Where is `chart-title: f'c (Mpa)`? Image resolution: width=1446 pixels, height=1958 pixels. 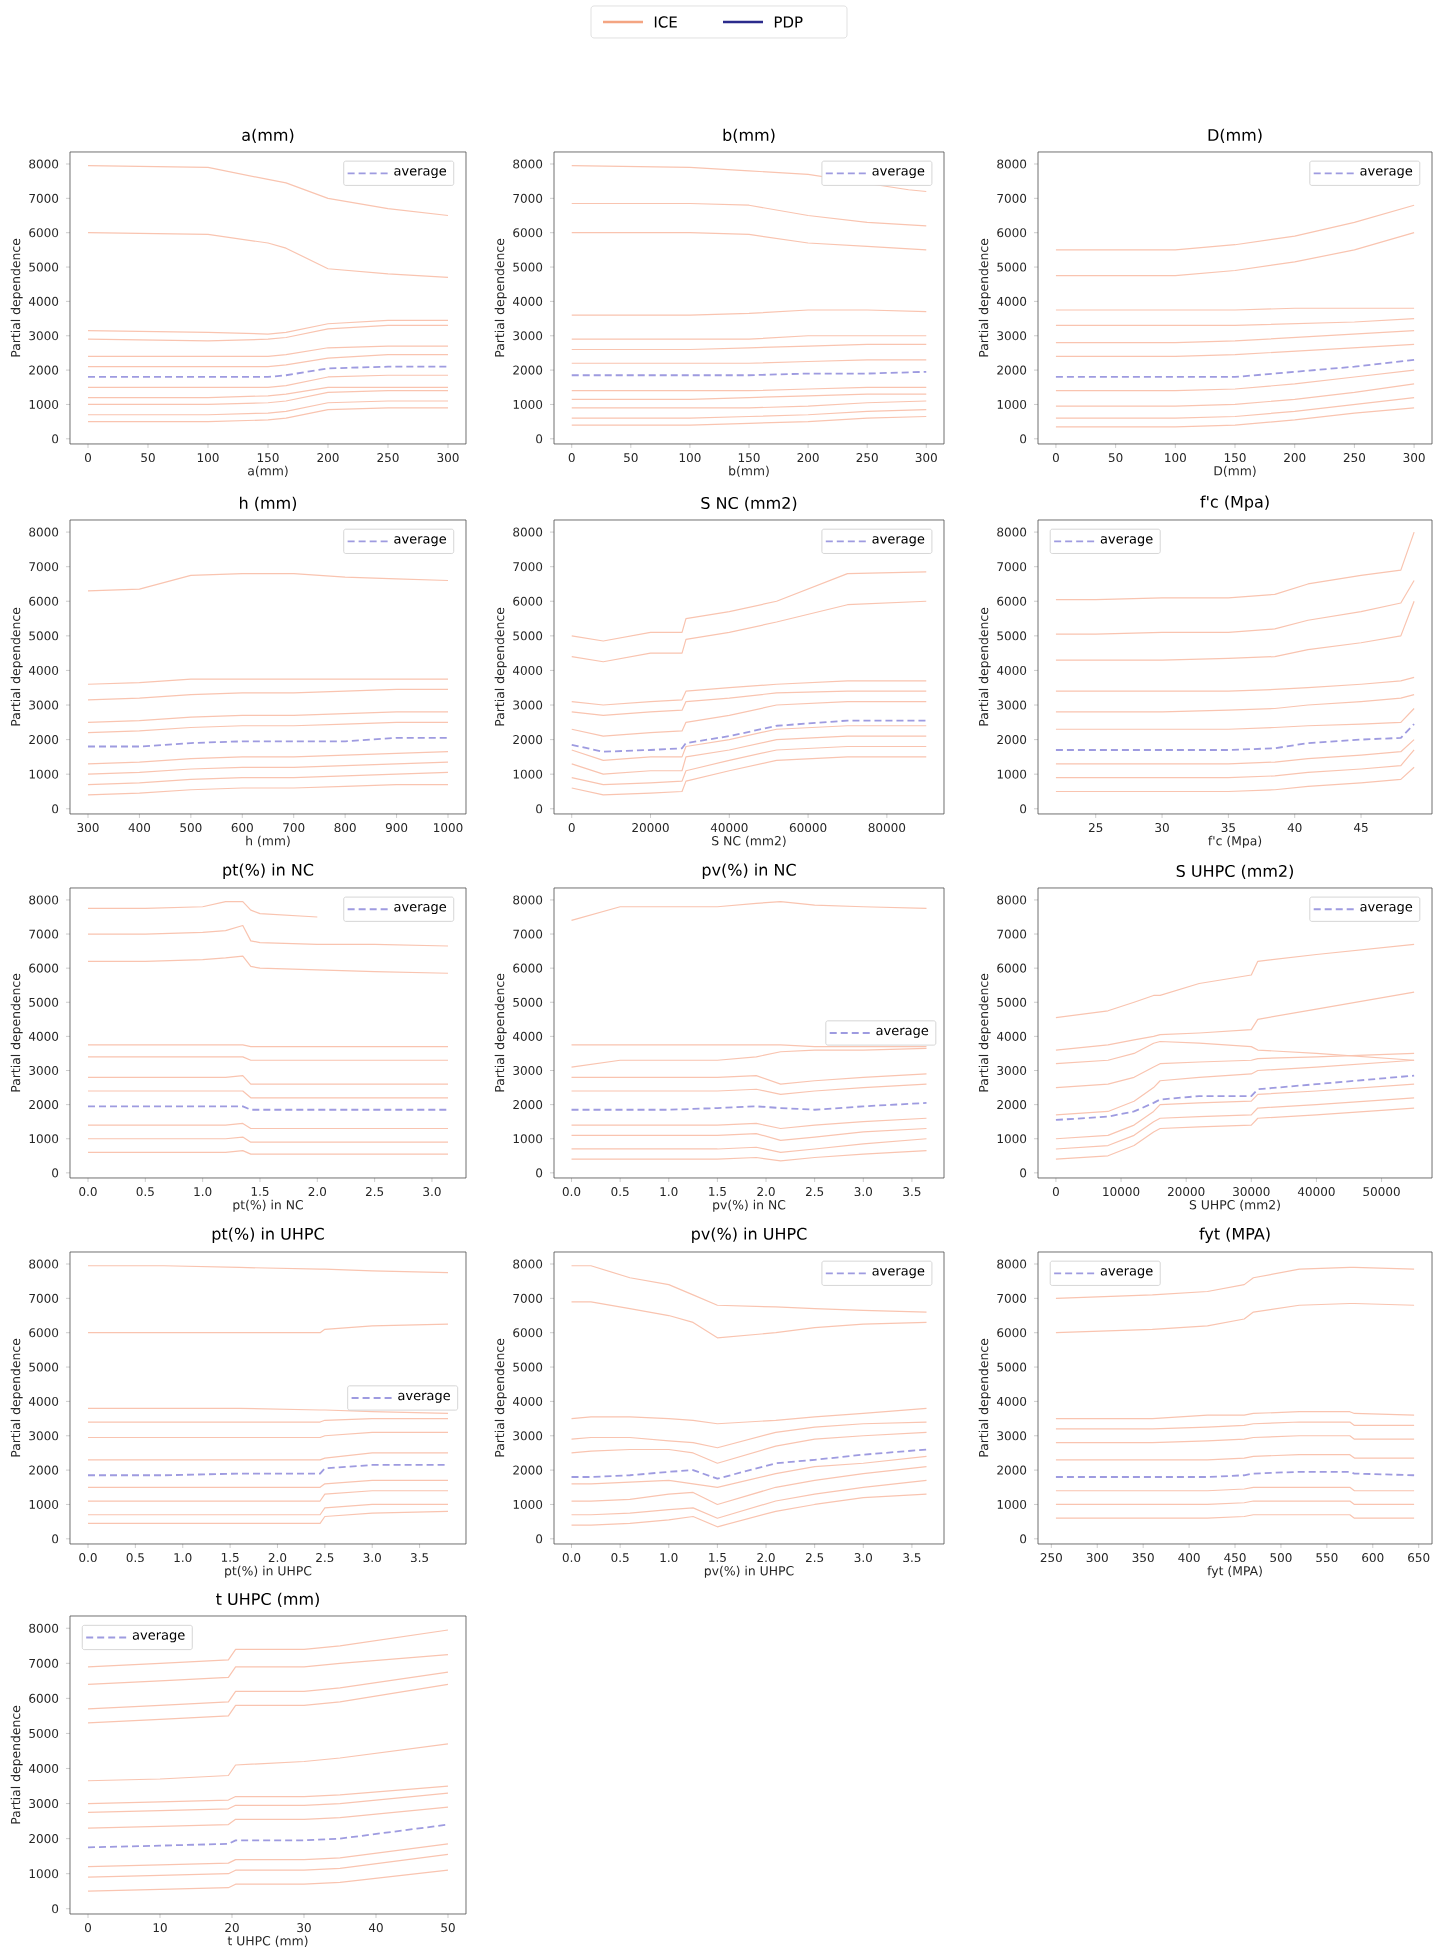 chart-title: f'c (Mpa) is located at coordinates (1234, 503).